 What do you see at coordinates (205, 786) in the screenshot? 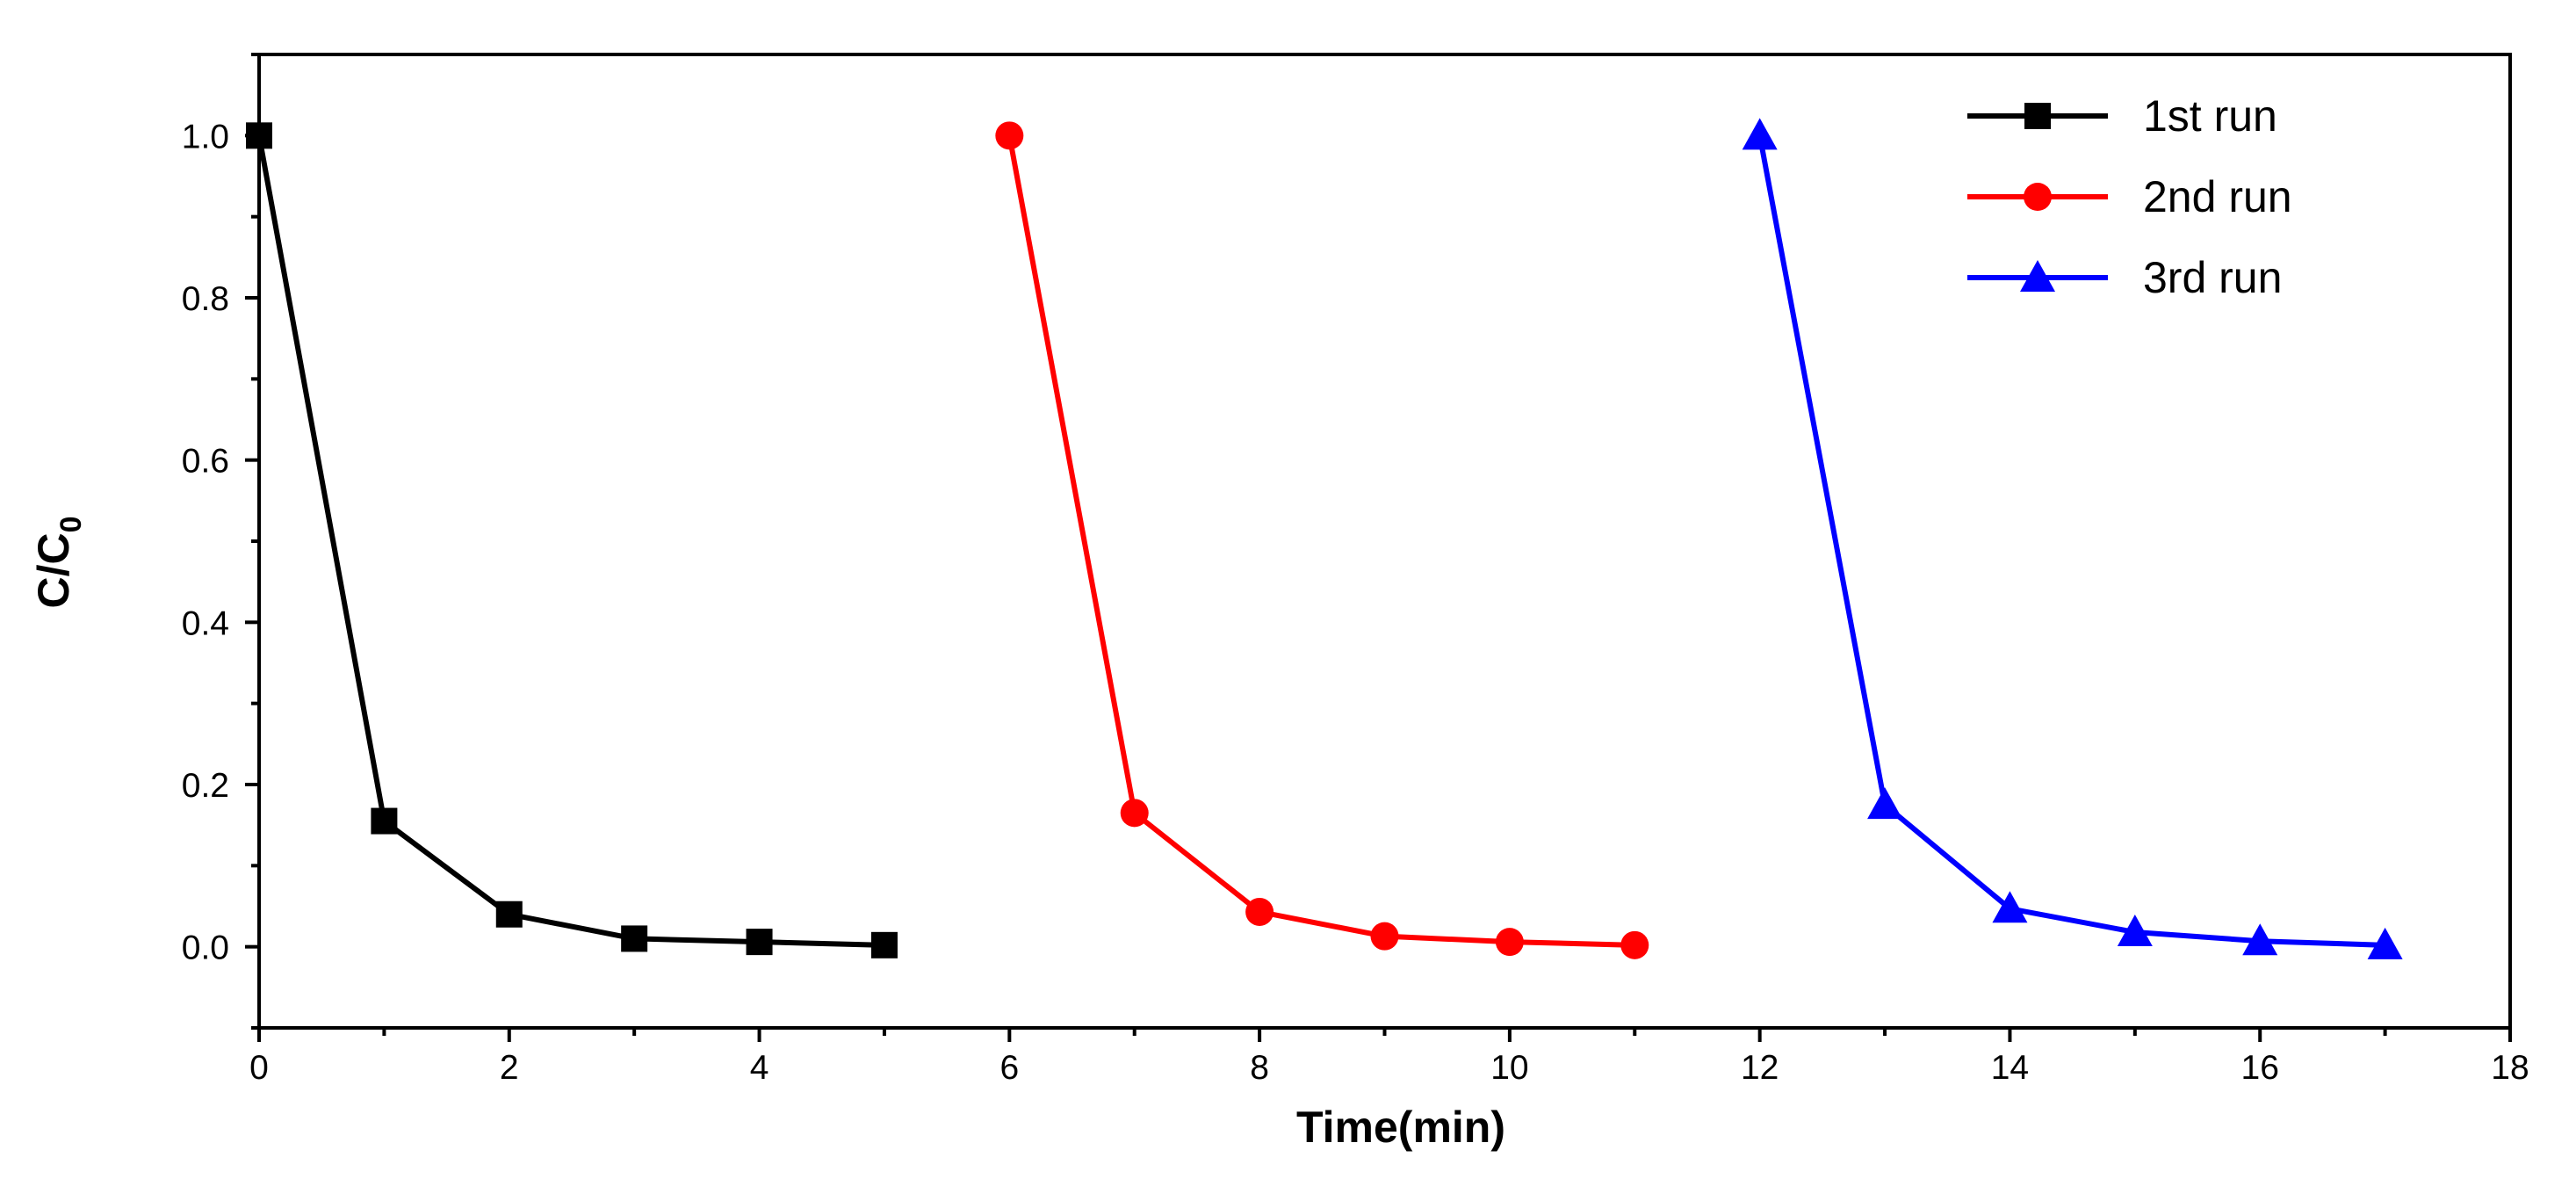
I see `y-tick-label: 0.2` at bounding box center [205, 786].